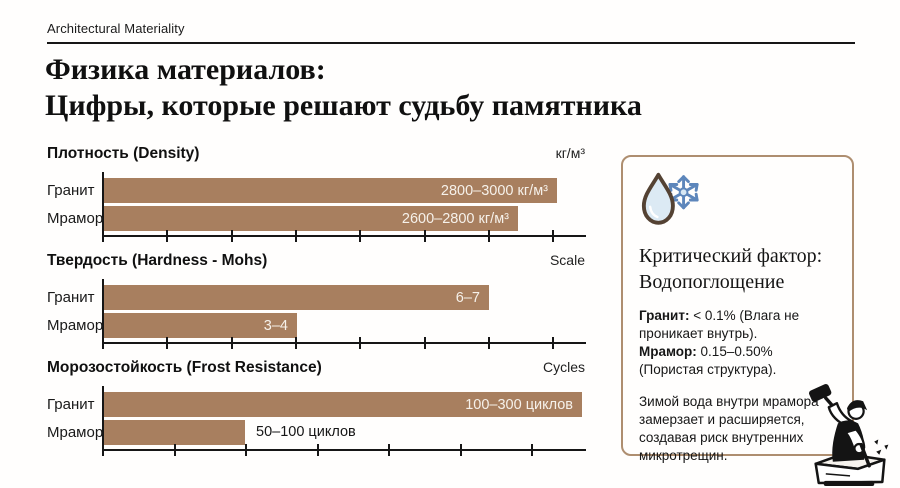 This screenshot has width=900, height=488. I want to click on frost-row-label-granite: Гранит, so click(71, 404).